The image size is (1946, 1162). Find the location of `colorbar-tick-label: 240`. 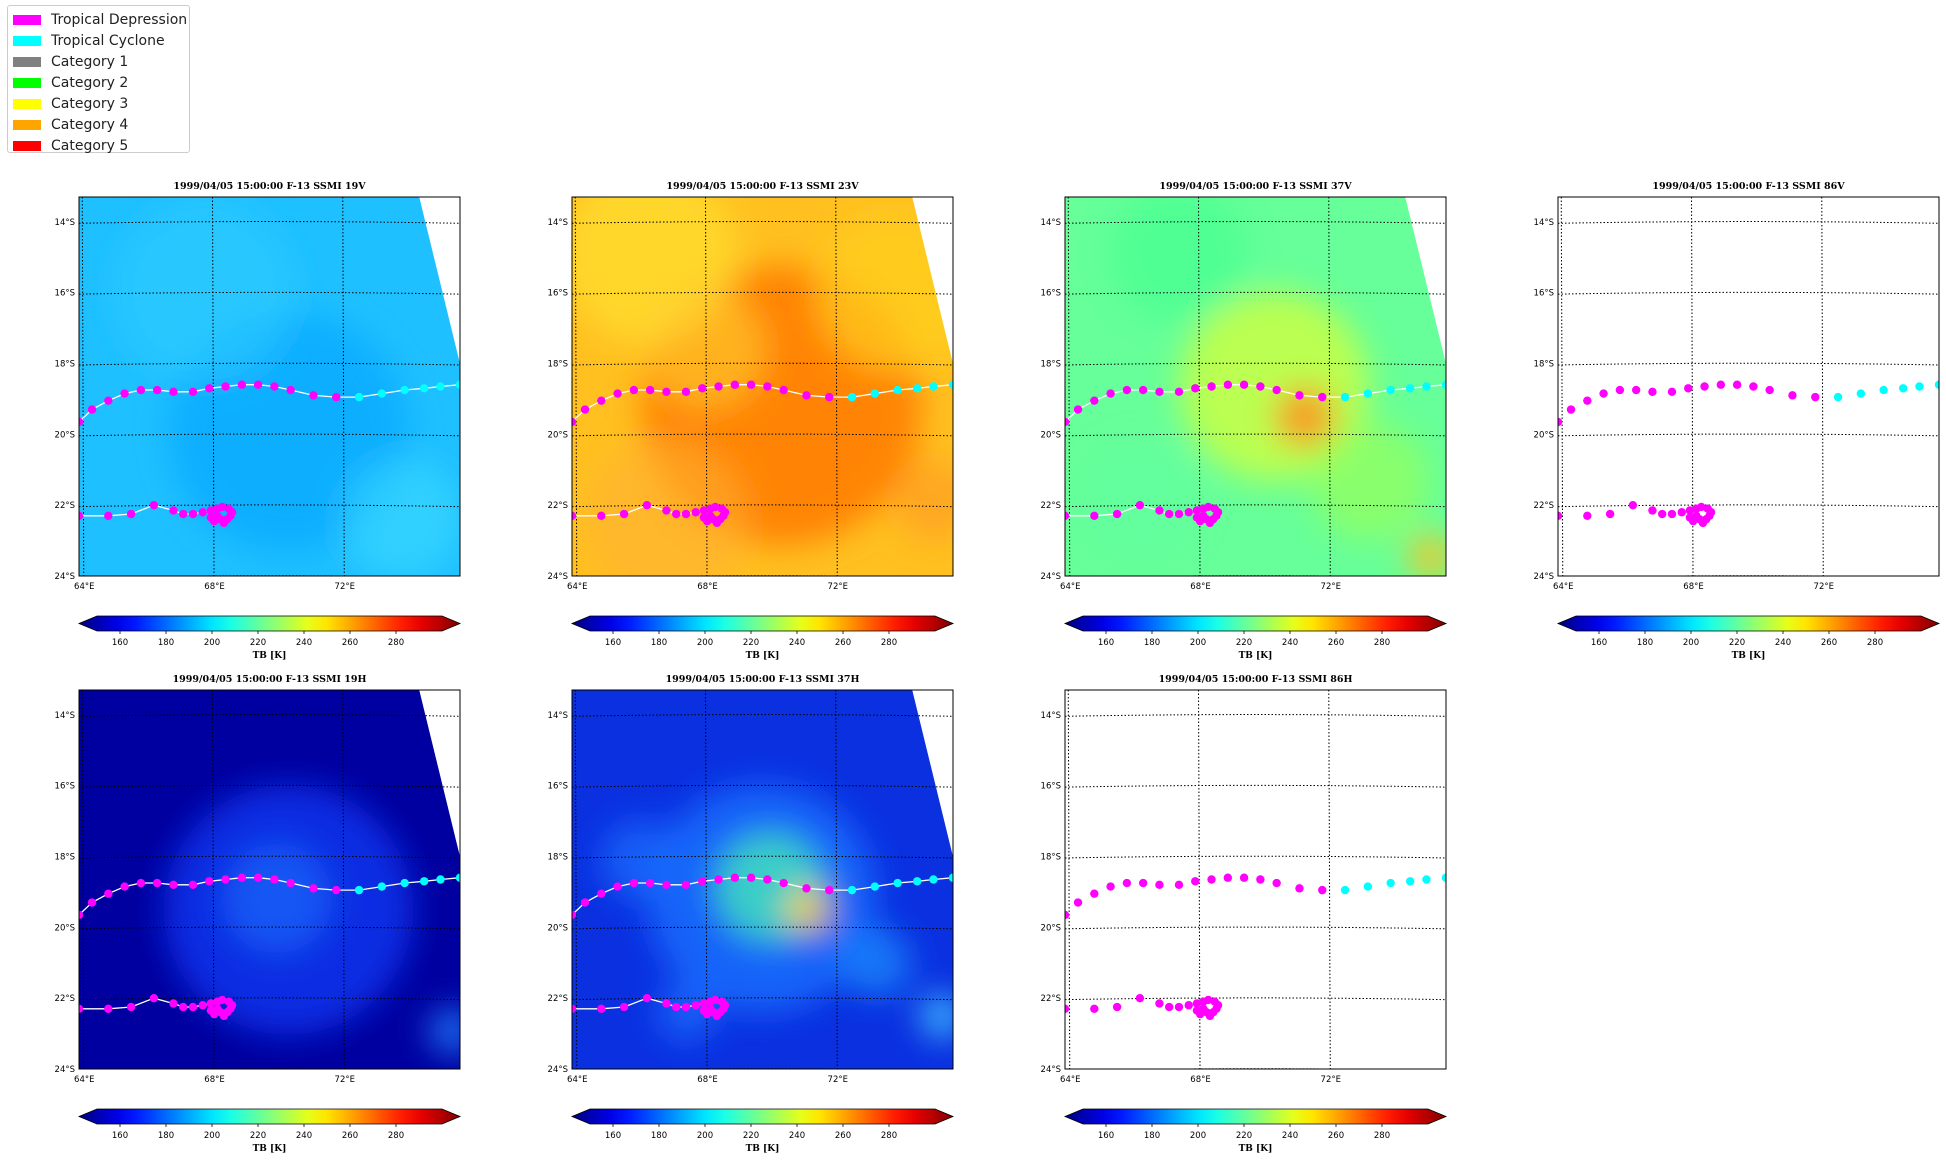

colorbar-tick-label: 240 is located at coordinates (304, 643).